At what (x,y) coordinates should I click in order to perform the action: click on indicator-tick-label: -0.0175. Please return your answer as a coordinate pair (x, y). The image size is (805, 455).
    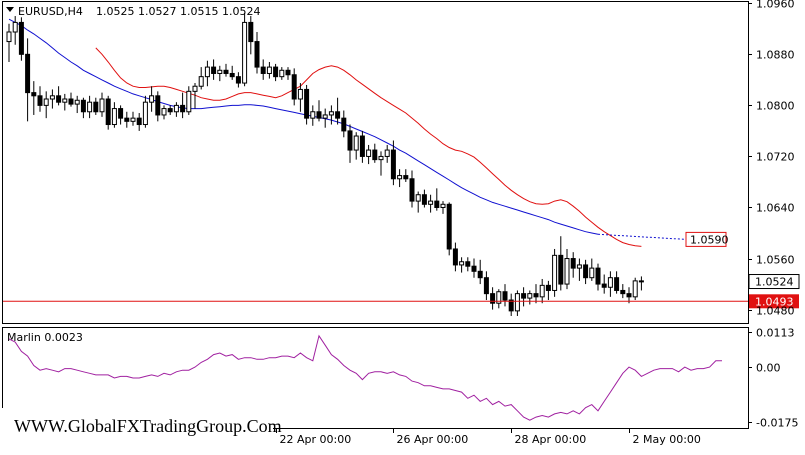
    Looking at the image, I should click on (777, 423).